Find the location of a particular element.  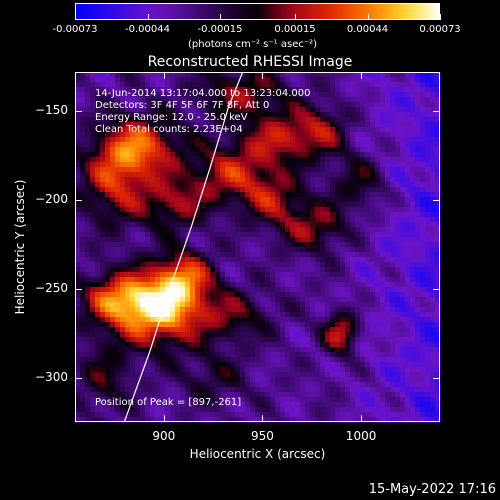

colorbar-tick-label: 0.00015 is located at coordinates (295, 29).